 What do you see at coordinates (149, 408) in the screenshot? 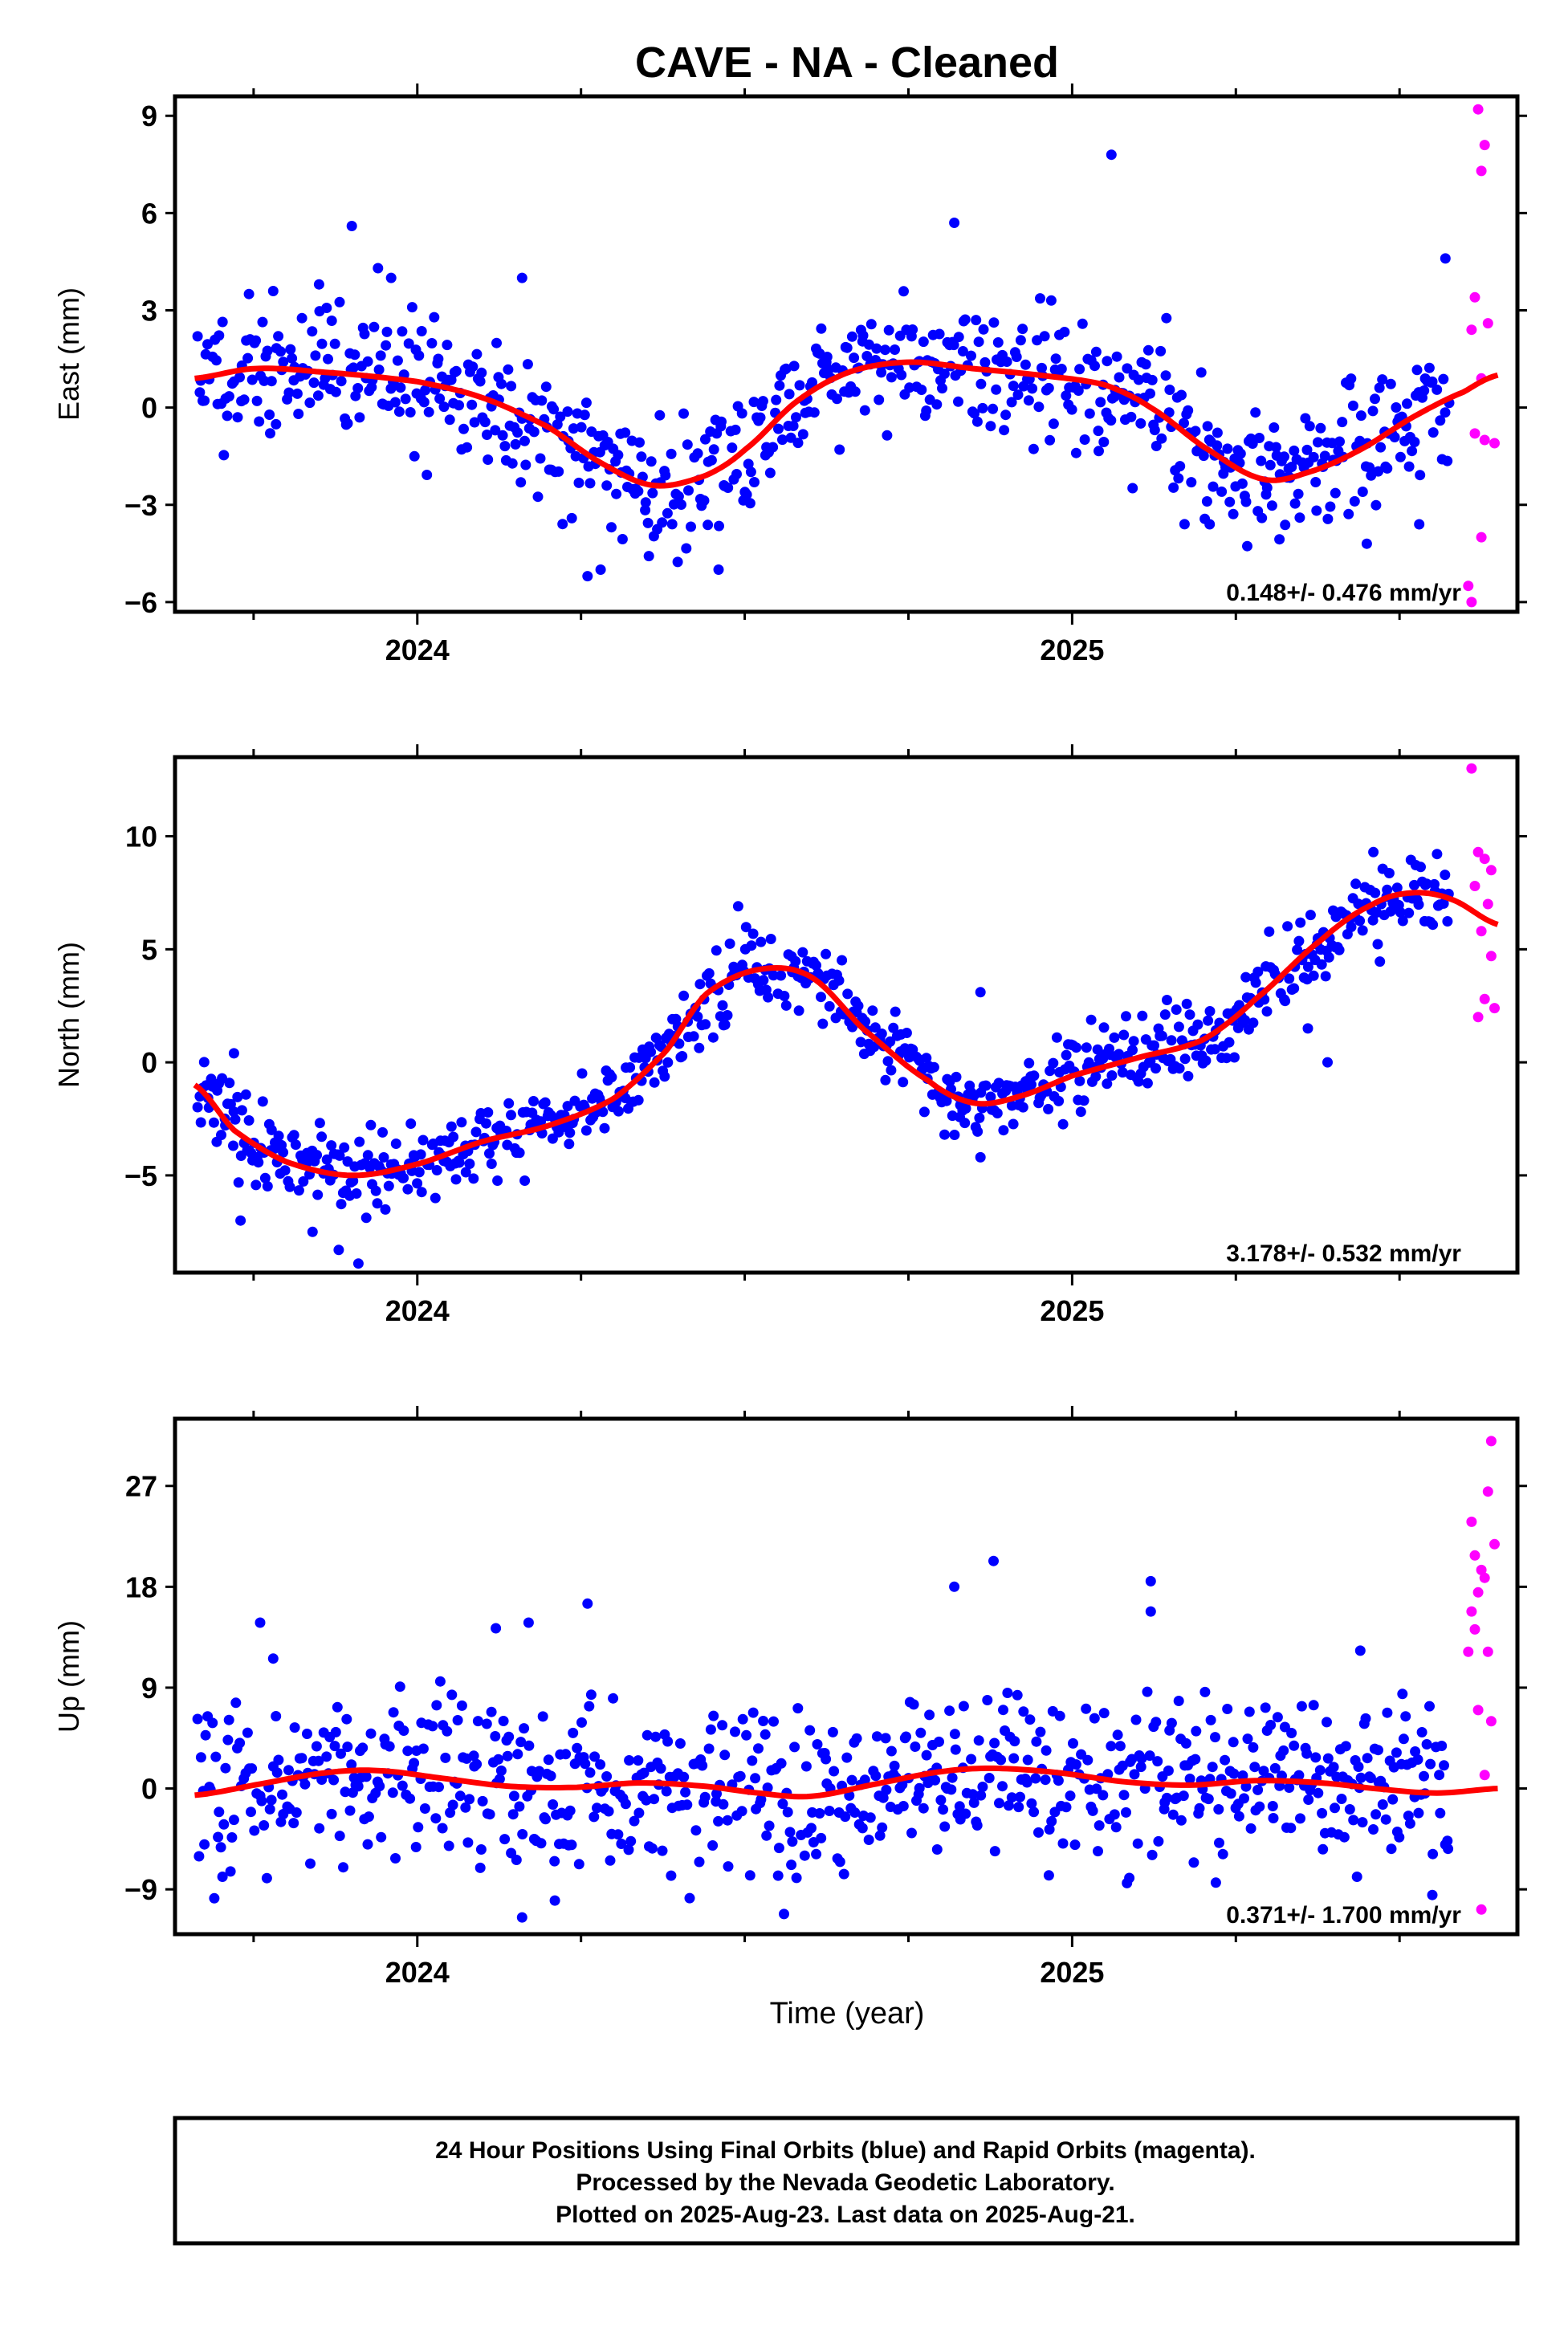
I see `y-tick-label: 0` at bounding box center [149, 408].